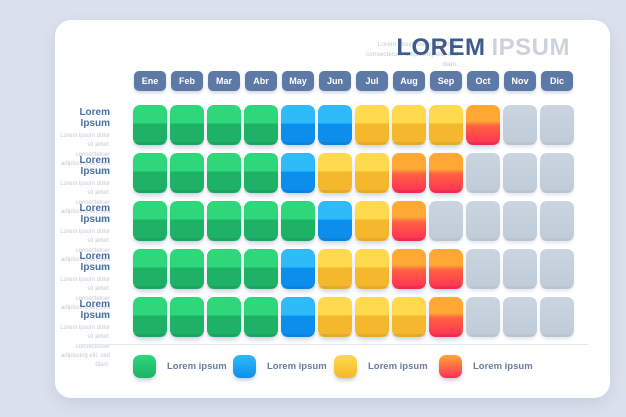 The height and width of the screenshot is (417, 626). I want to click on months-row: Ene Feb Mar Abr May Jun Jul Aug Sep Oct Nov Dic, so click(353, 81).